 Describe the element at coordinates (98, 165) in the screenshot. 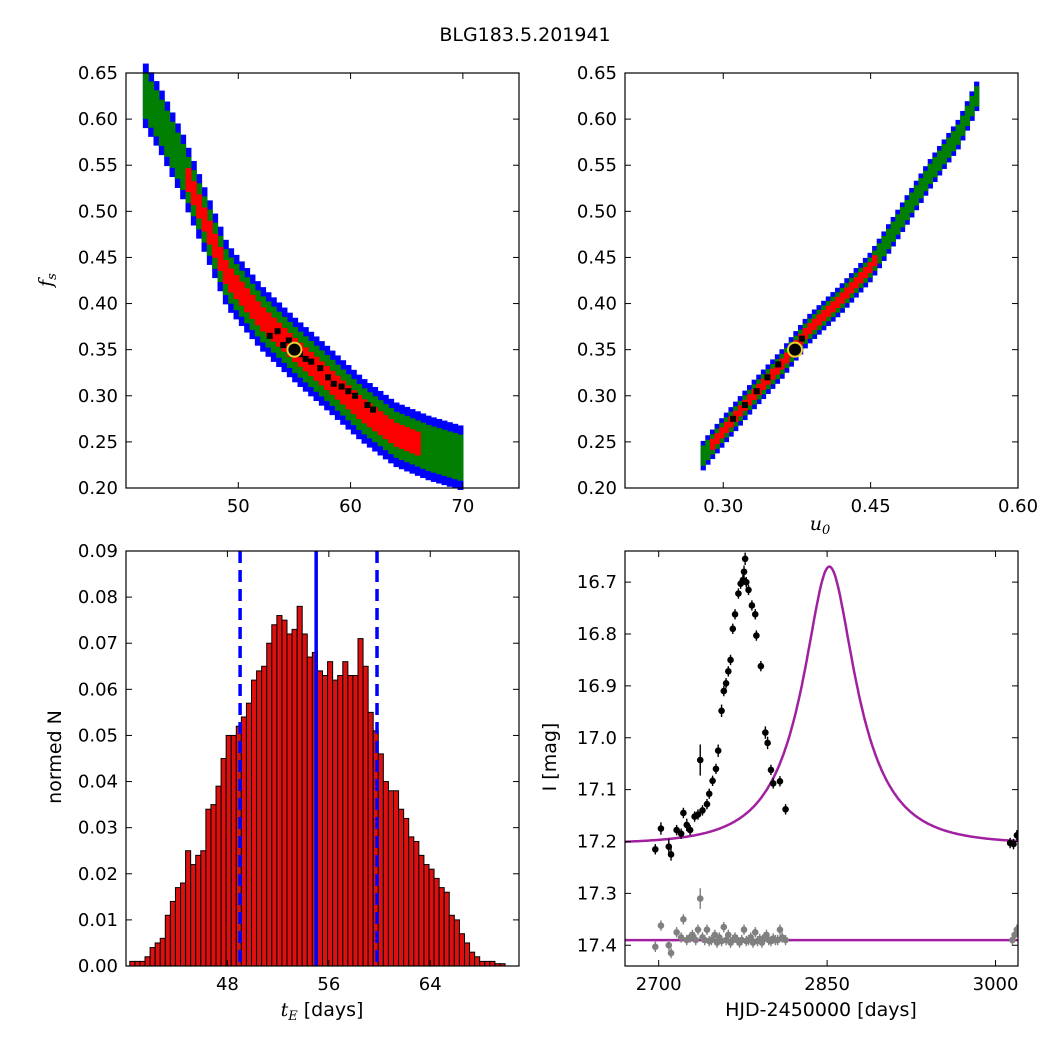

I see `fs-tE-ytick-label: 0.55` at that location.